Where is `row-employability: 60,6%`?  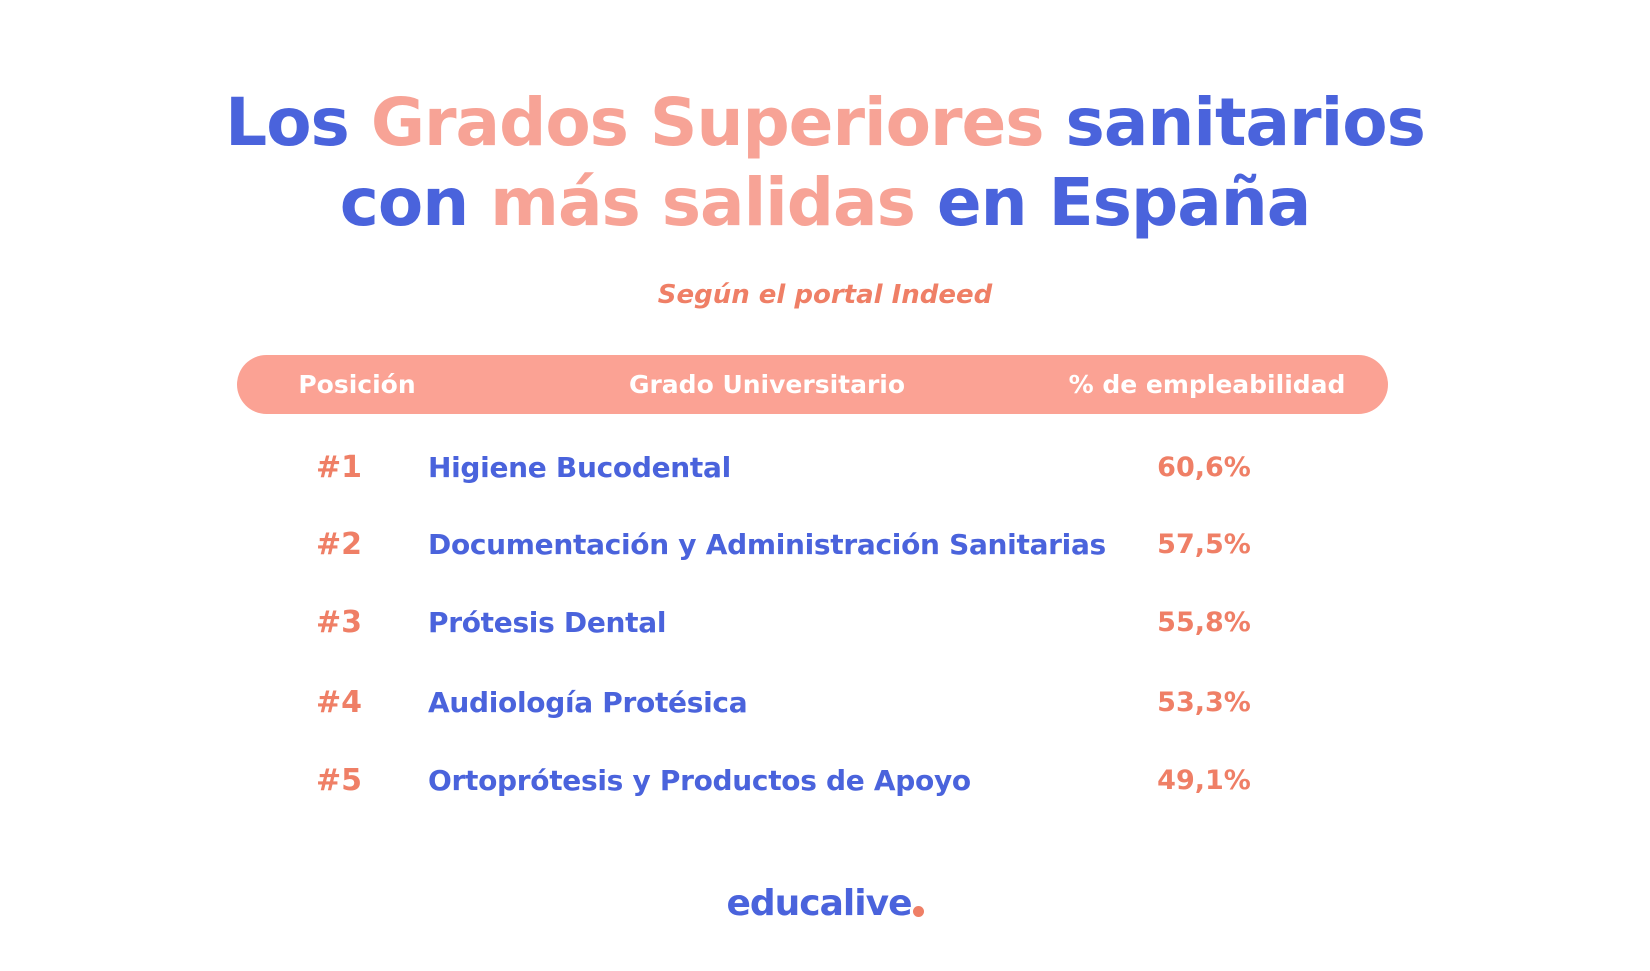
row-employability: 60,6% is located at coordinates (1204, 467).